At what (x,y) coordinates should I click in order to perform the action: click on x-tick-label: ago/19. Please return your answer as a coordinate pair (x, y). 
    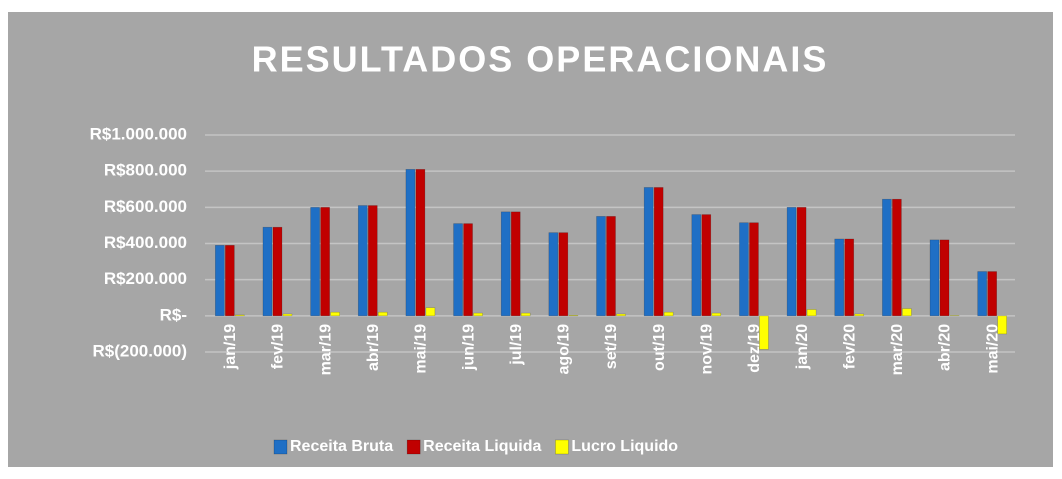
    Looking at the image, I should click on (564, 349).